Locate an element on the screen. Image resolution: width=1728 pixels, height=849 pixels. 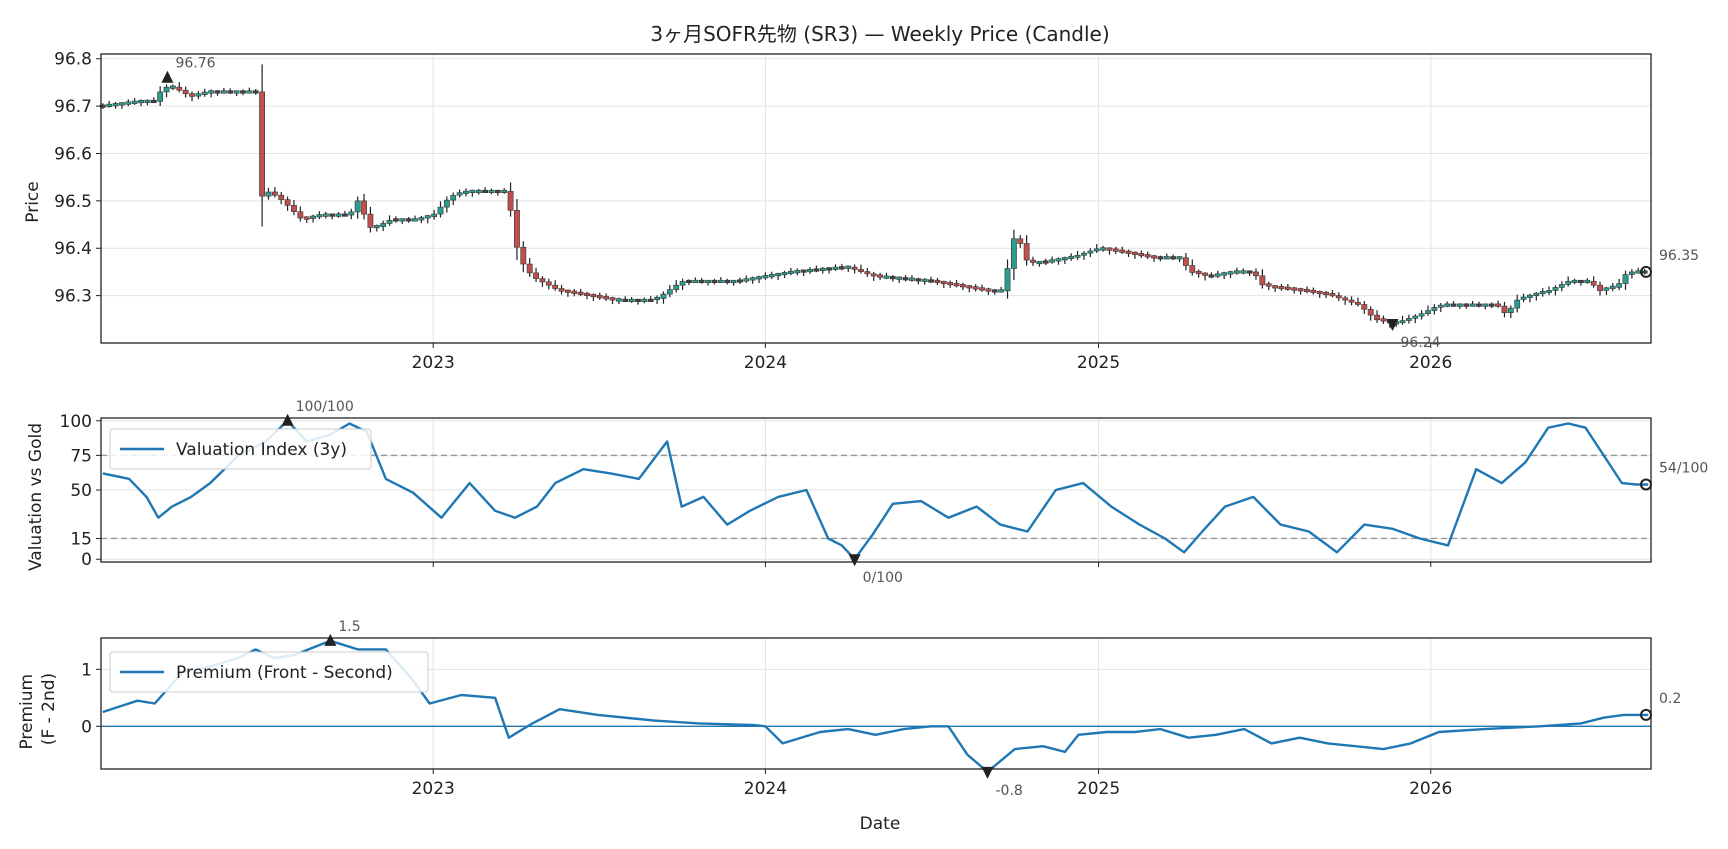
valuation-min-marker is located at coordinates (854, 560).